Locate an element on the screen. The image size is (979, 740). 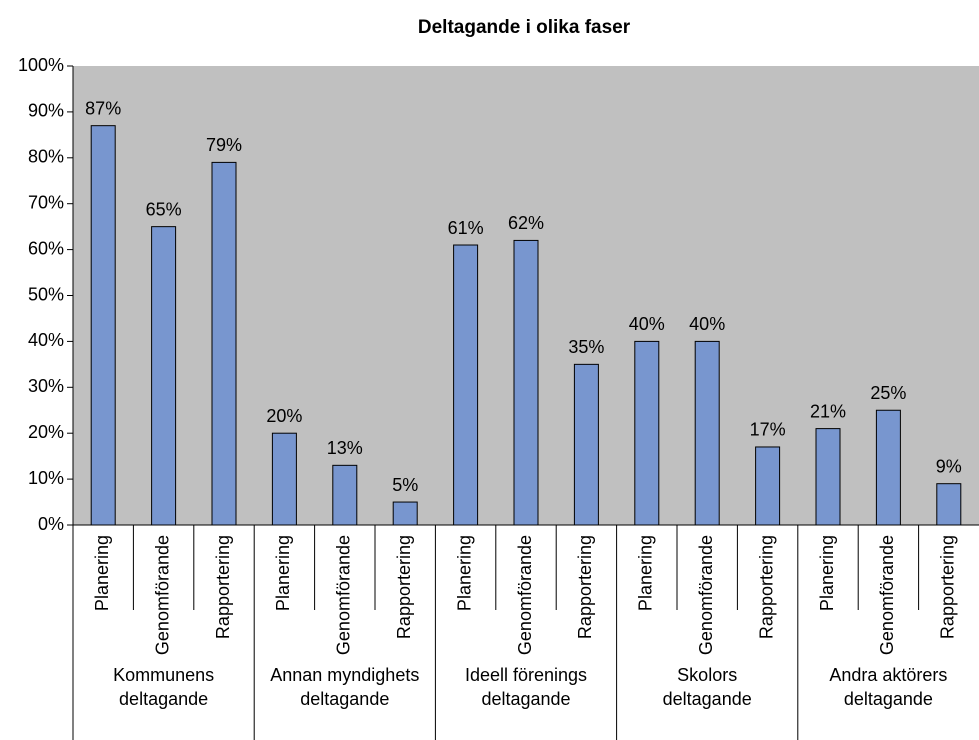
y-tick-label: 80% is located at coordinates (46, 157).